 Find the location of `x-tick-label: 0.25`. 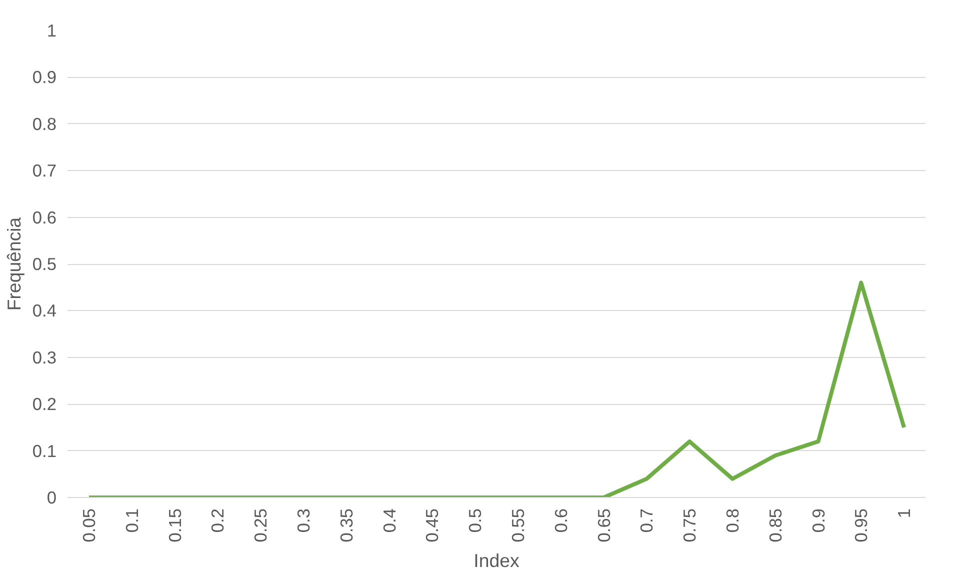

x-tick-label: 0.25 is located at coordinates (260, 525).